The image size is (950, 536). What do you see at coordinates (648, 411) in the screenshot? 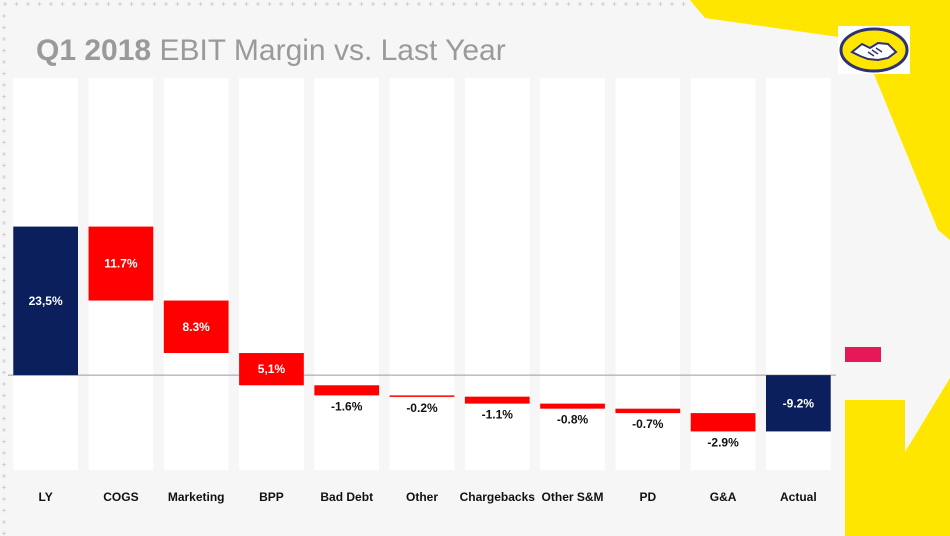
I see `bar-pd` at bounding box center [648, 411].